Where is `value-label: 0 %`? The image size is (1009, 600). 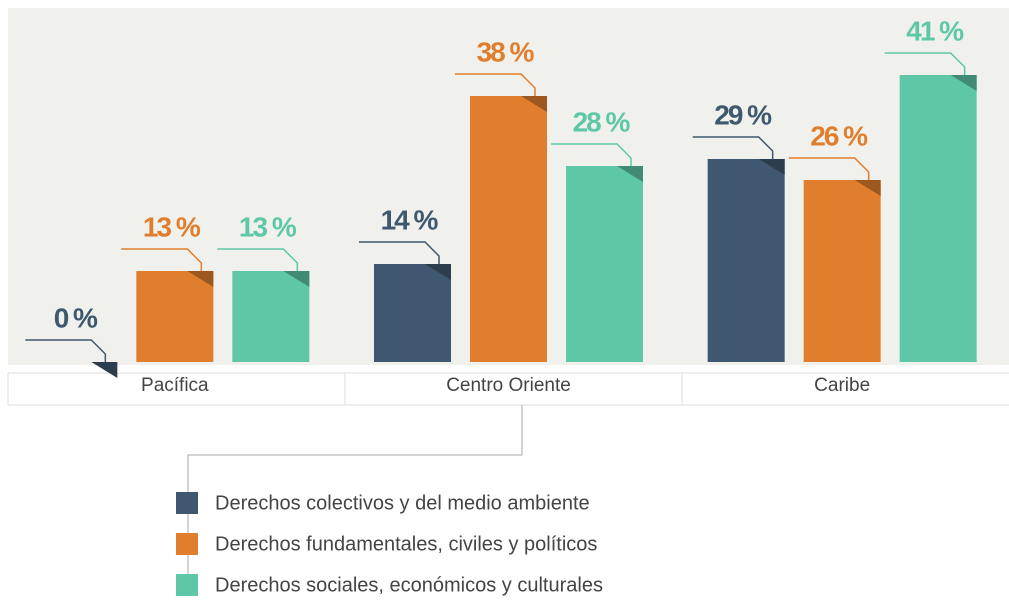
value-label: 0 % is located at coordinates (76, 317).